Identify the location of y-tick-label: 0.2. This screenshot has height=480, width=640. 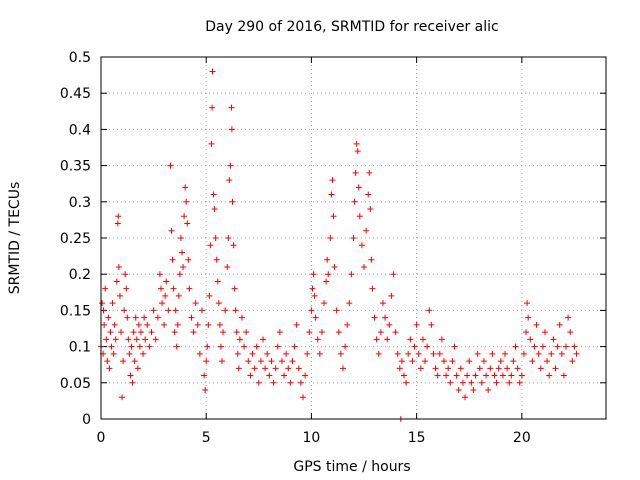
(80, 275).